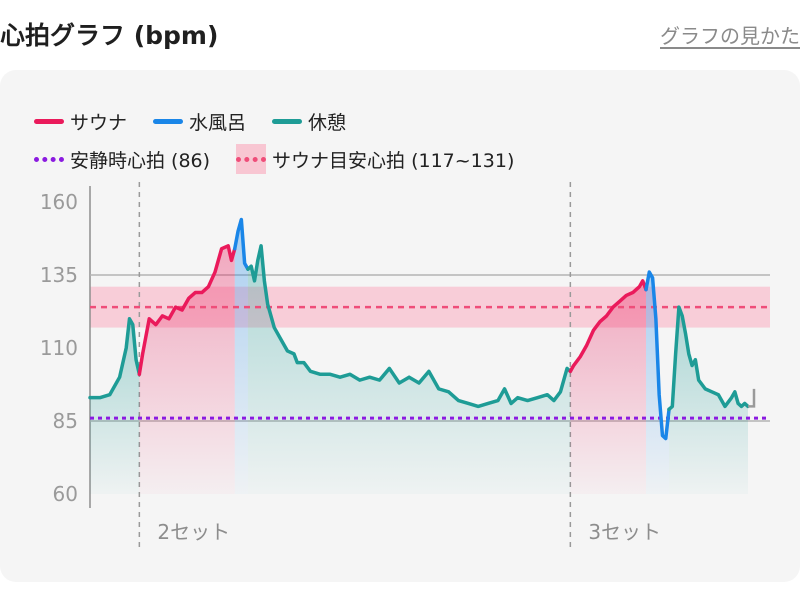 The image size is (800, 600). I want to click on legend-target-hr-swatch, so click(251, 159).